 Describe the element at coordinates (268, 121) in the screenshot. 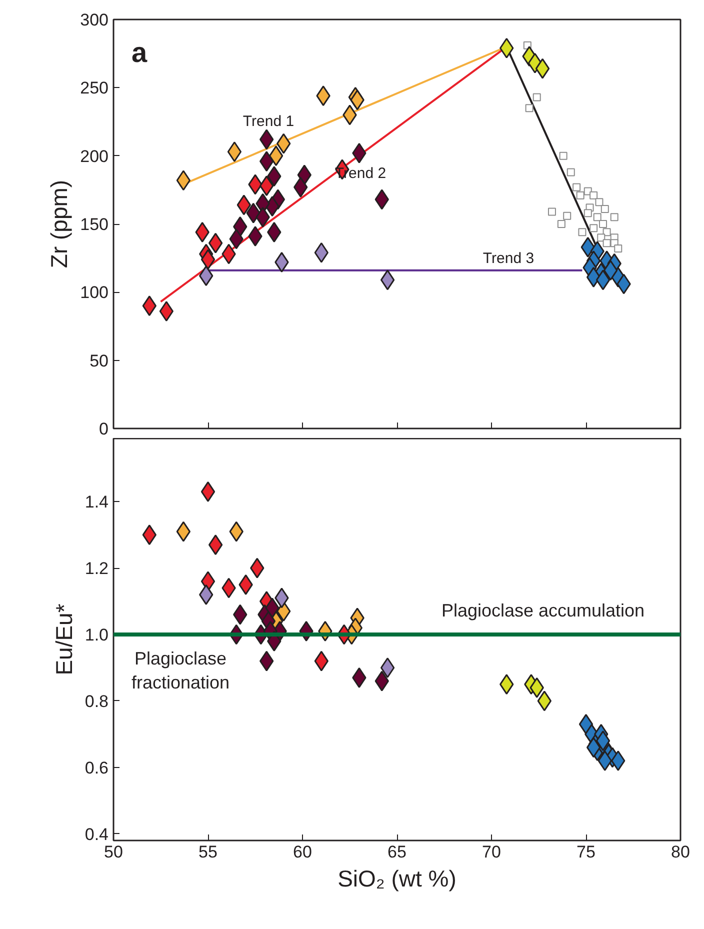

I see `annotation: Trend 1` at that location.